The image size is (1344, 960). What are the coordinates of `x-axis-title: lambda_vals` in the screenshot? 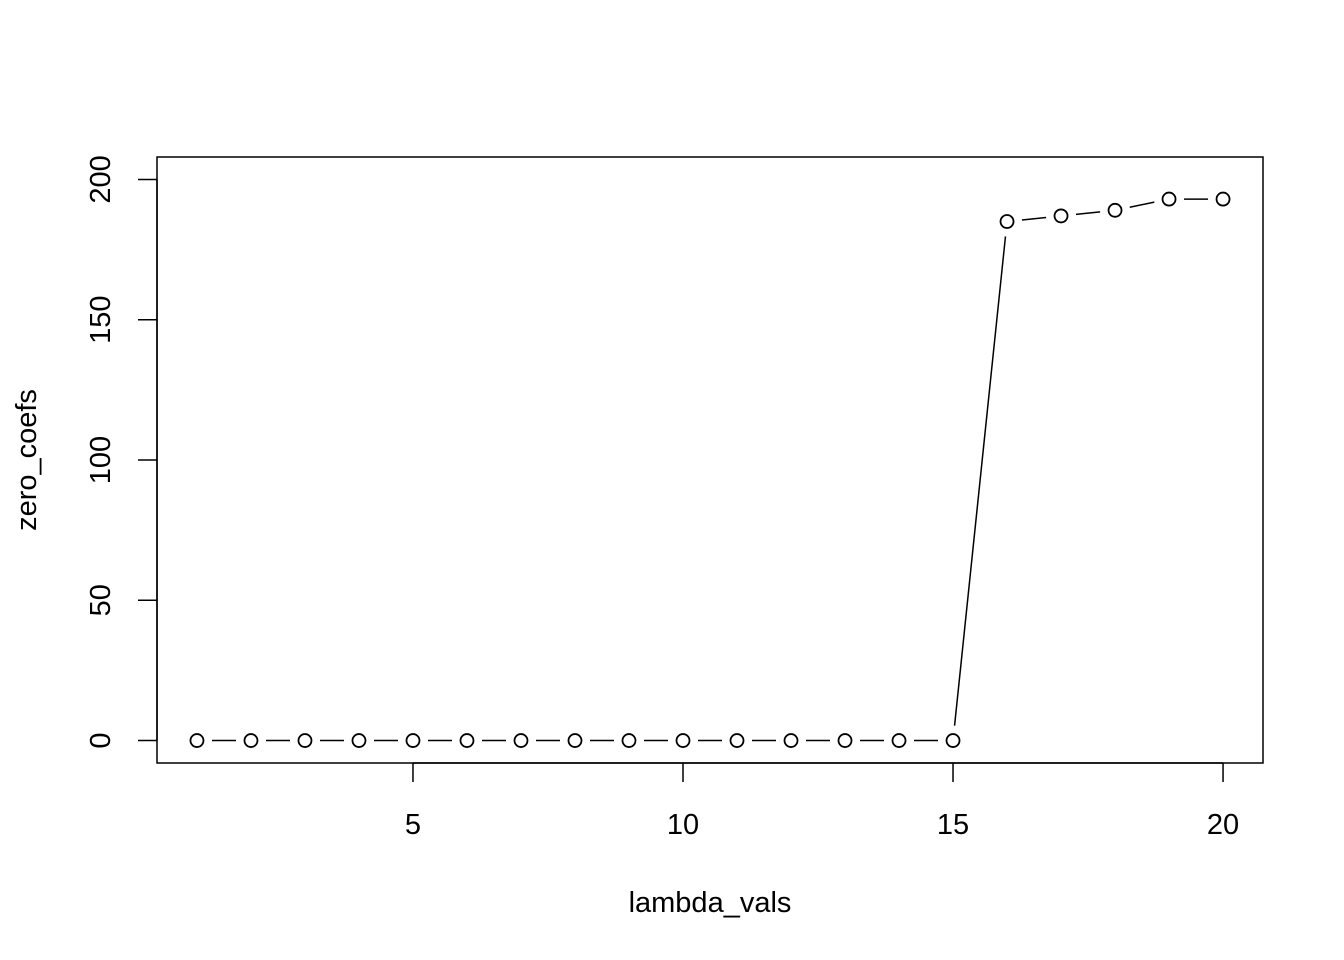 It's located at (710, 903).